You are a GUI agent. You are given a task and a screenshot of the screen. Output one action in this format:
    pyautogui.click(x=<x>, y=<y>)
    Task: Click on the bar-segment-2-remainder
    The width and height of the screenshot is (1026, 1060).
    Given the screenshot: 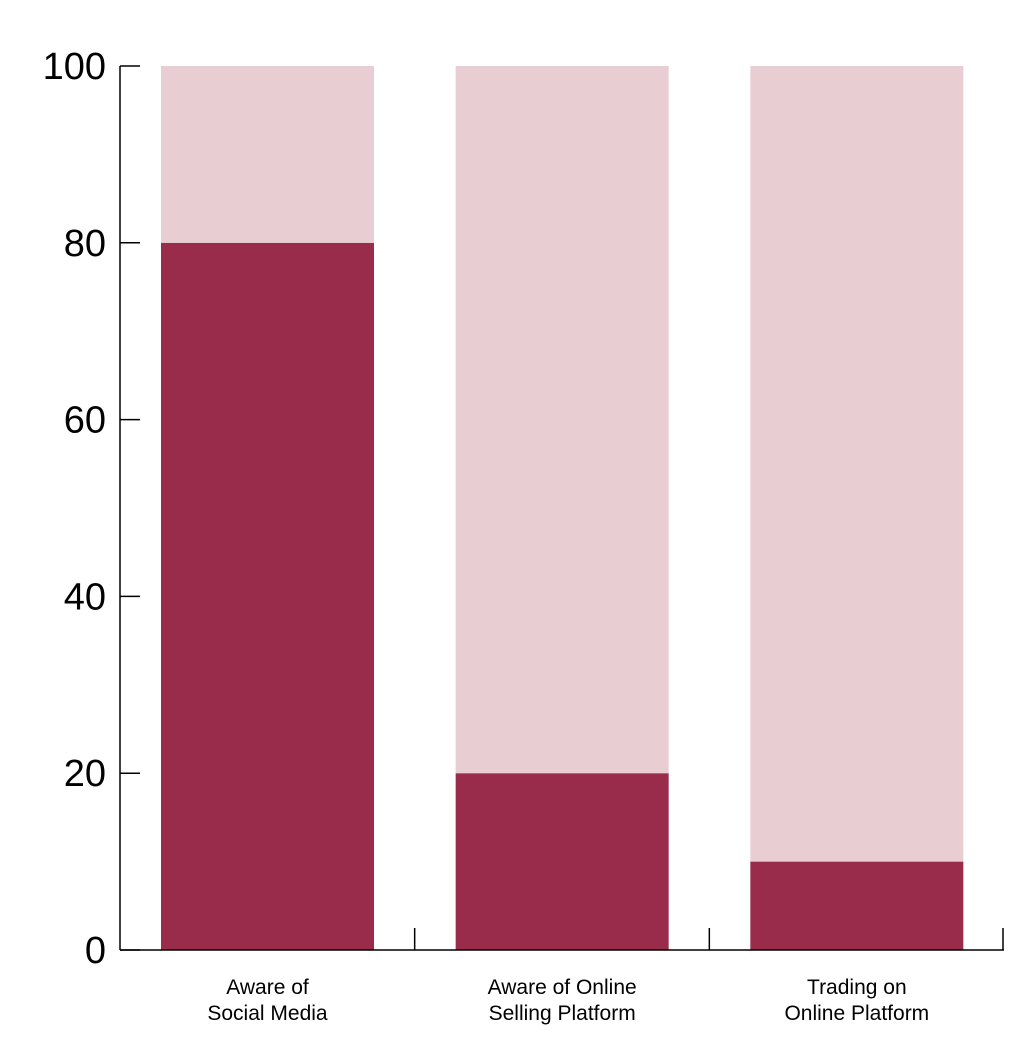 What is the action you would take?
    pyautogui.click(x=562, y=420)
    